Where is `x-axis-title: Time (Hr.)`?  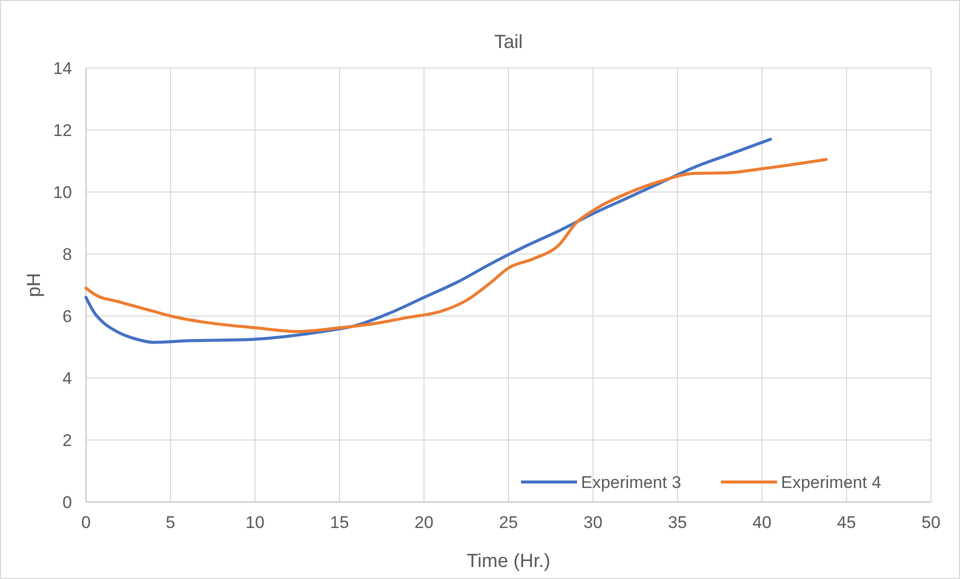
x-axis-title: Time (Hr.) is located at coordinates (508, 561).